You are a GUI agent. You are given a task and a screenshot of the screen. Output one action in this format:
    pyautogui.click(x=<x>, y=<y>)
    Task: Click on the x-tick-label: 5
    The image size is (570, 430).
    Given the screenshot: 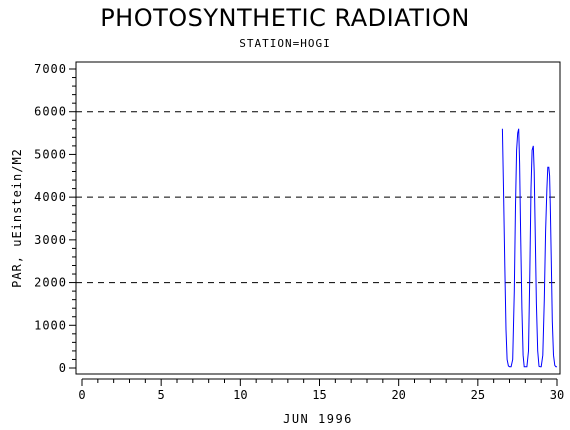 What is the action you would take?
    pyautogui.click(x=161, y=395)
    